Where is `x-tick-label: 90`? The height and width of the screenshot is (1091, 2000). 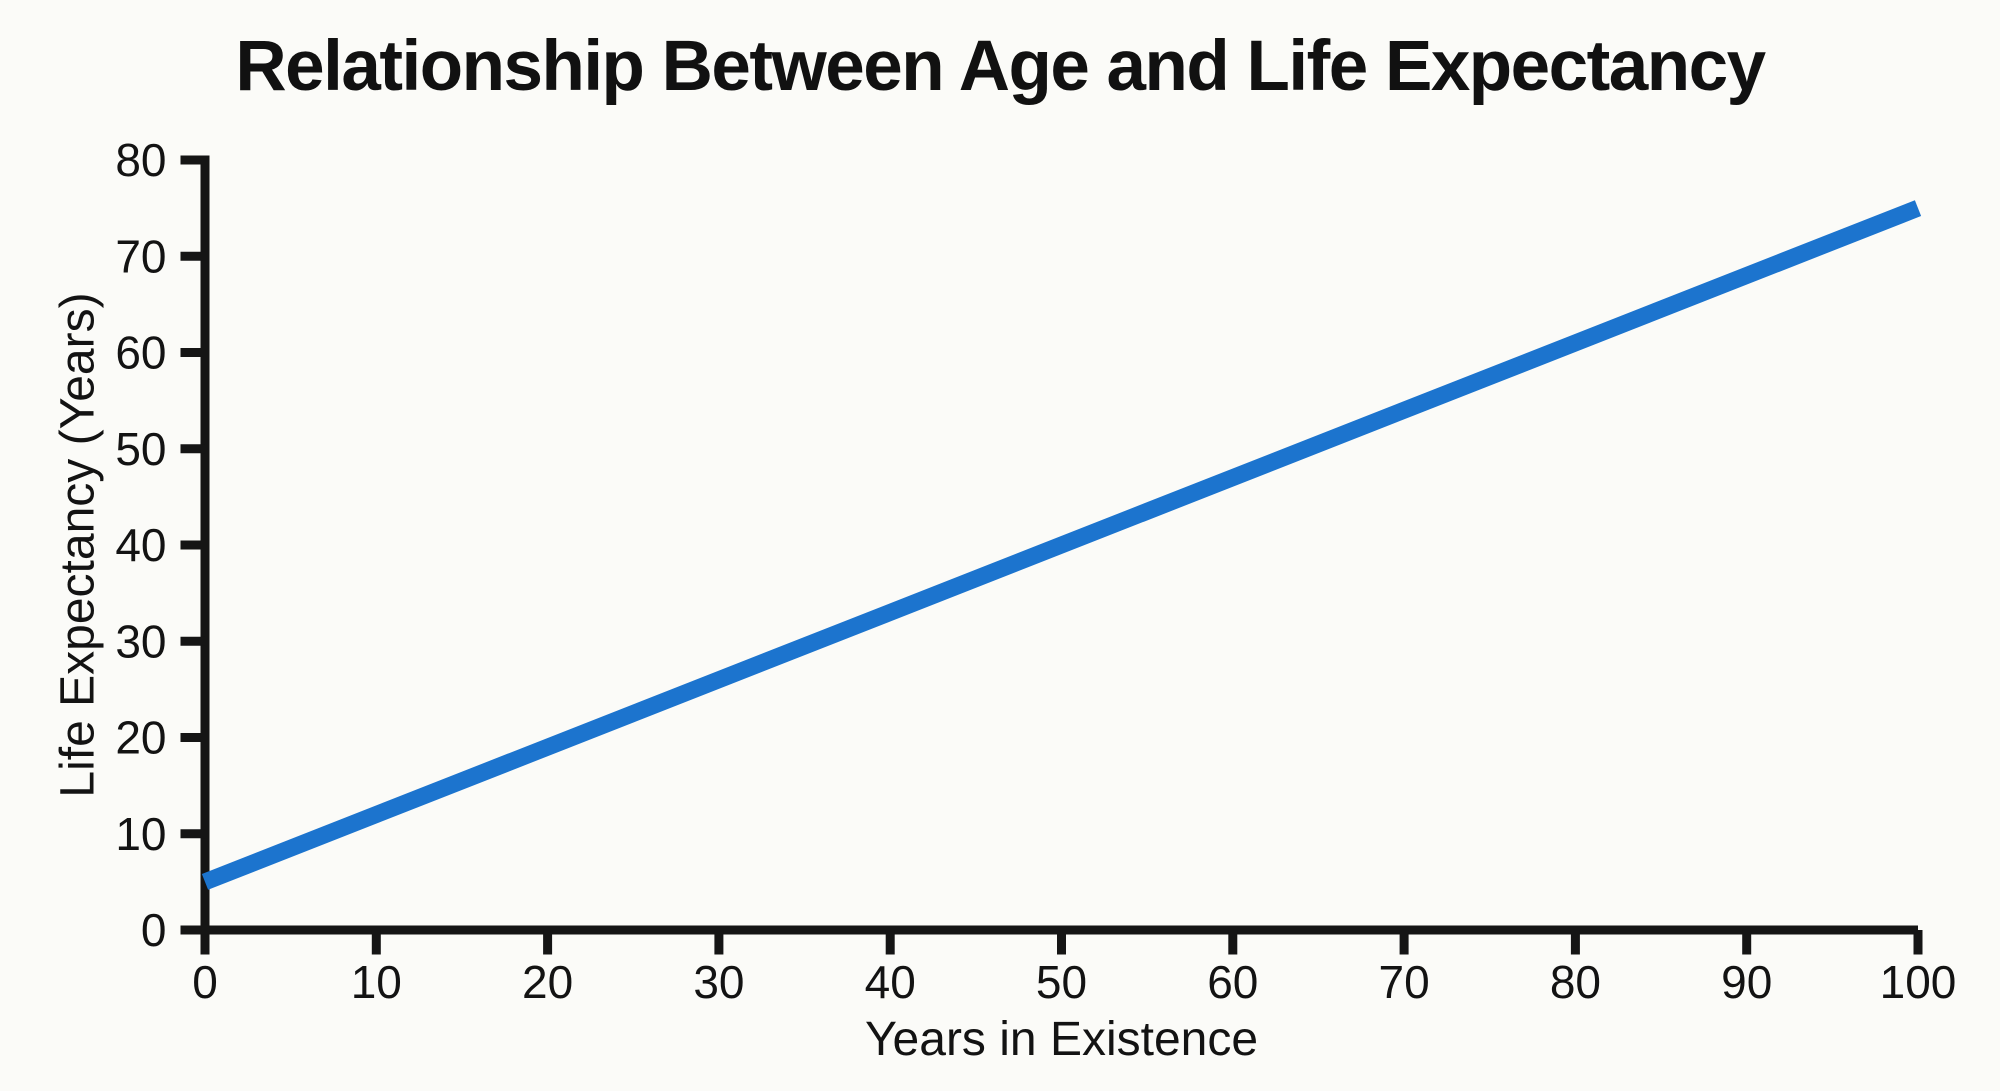 x-tick-label: 90 is located at coordinates (1746, 982).